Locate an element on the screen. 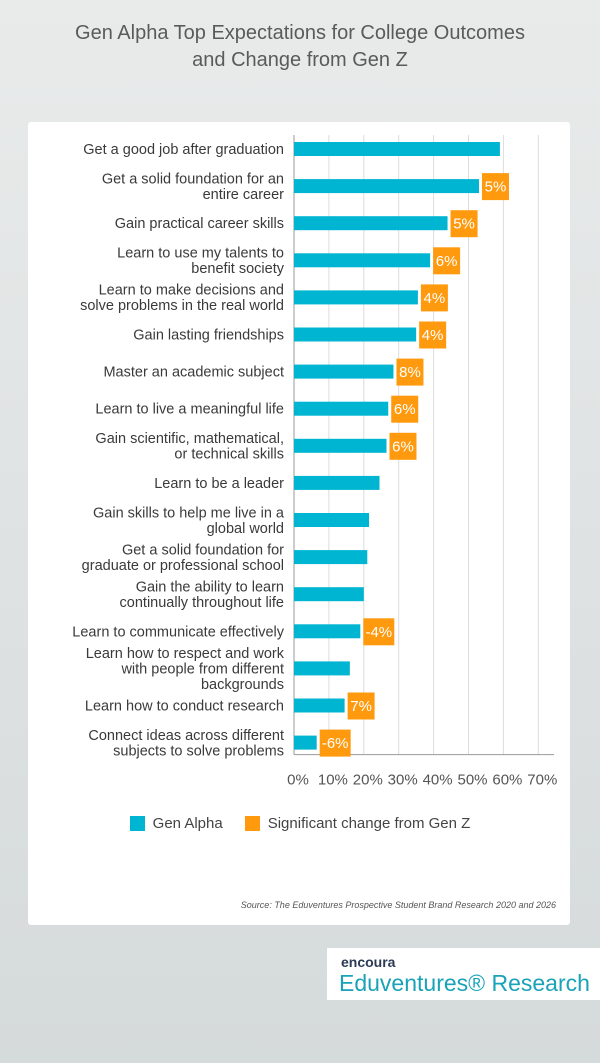 Image resolution: width=600 pixels, height=1063 pixels. x-tick-label: 70% is located at coordinates (542, 780).